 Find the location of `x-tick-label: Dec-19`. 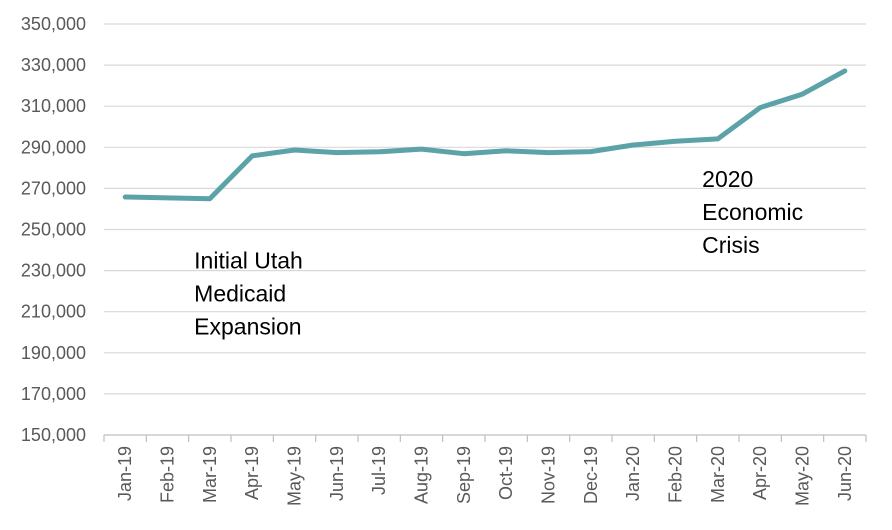

x-tick-label: Dec-19 is located at coordinates (591, 475).